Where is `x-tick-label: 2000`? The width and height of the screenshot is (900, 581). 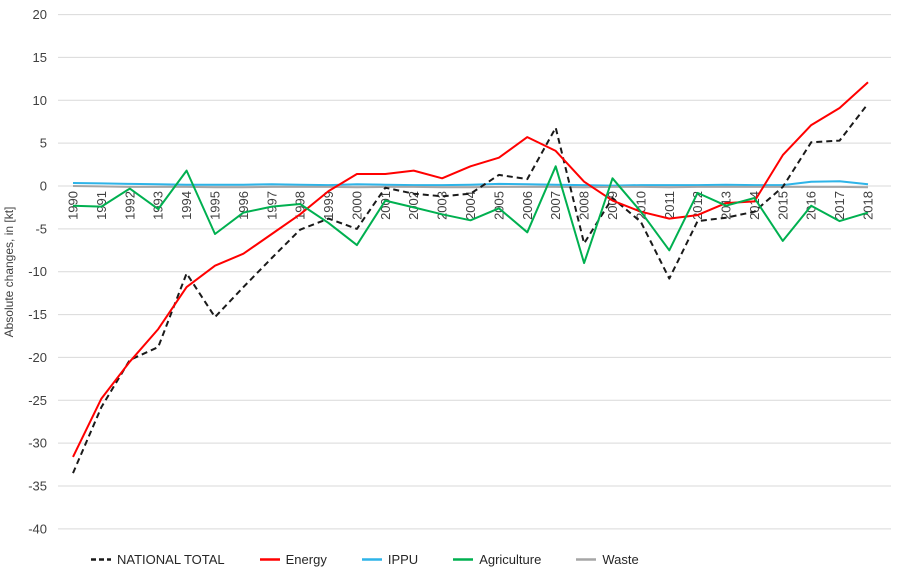 x-tick-label: 2000 is located at coordinates (356, 205).